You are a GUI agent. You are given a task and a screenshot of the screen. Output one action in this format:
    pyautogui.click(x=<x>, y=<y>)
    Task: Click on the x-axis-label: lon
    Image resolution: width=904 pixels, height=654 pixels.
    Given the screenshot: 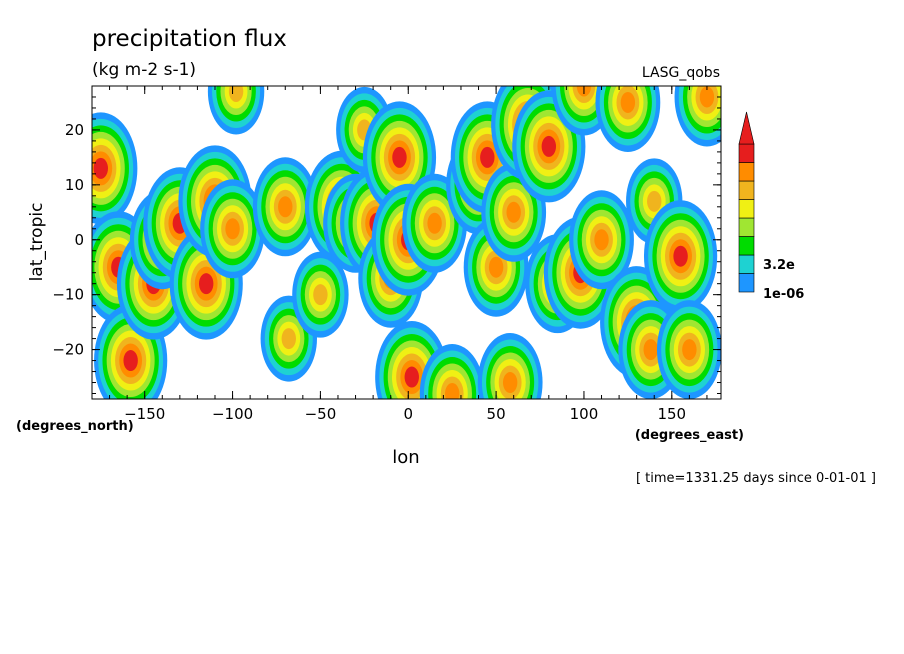 What is the action you would take?
    pyautogui.click(x=405, y=457)
    